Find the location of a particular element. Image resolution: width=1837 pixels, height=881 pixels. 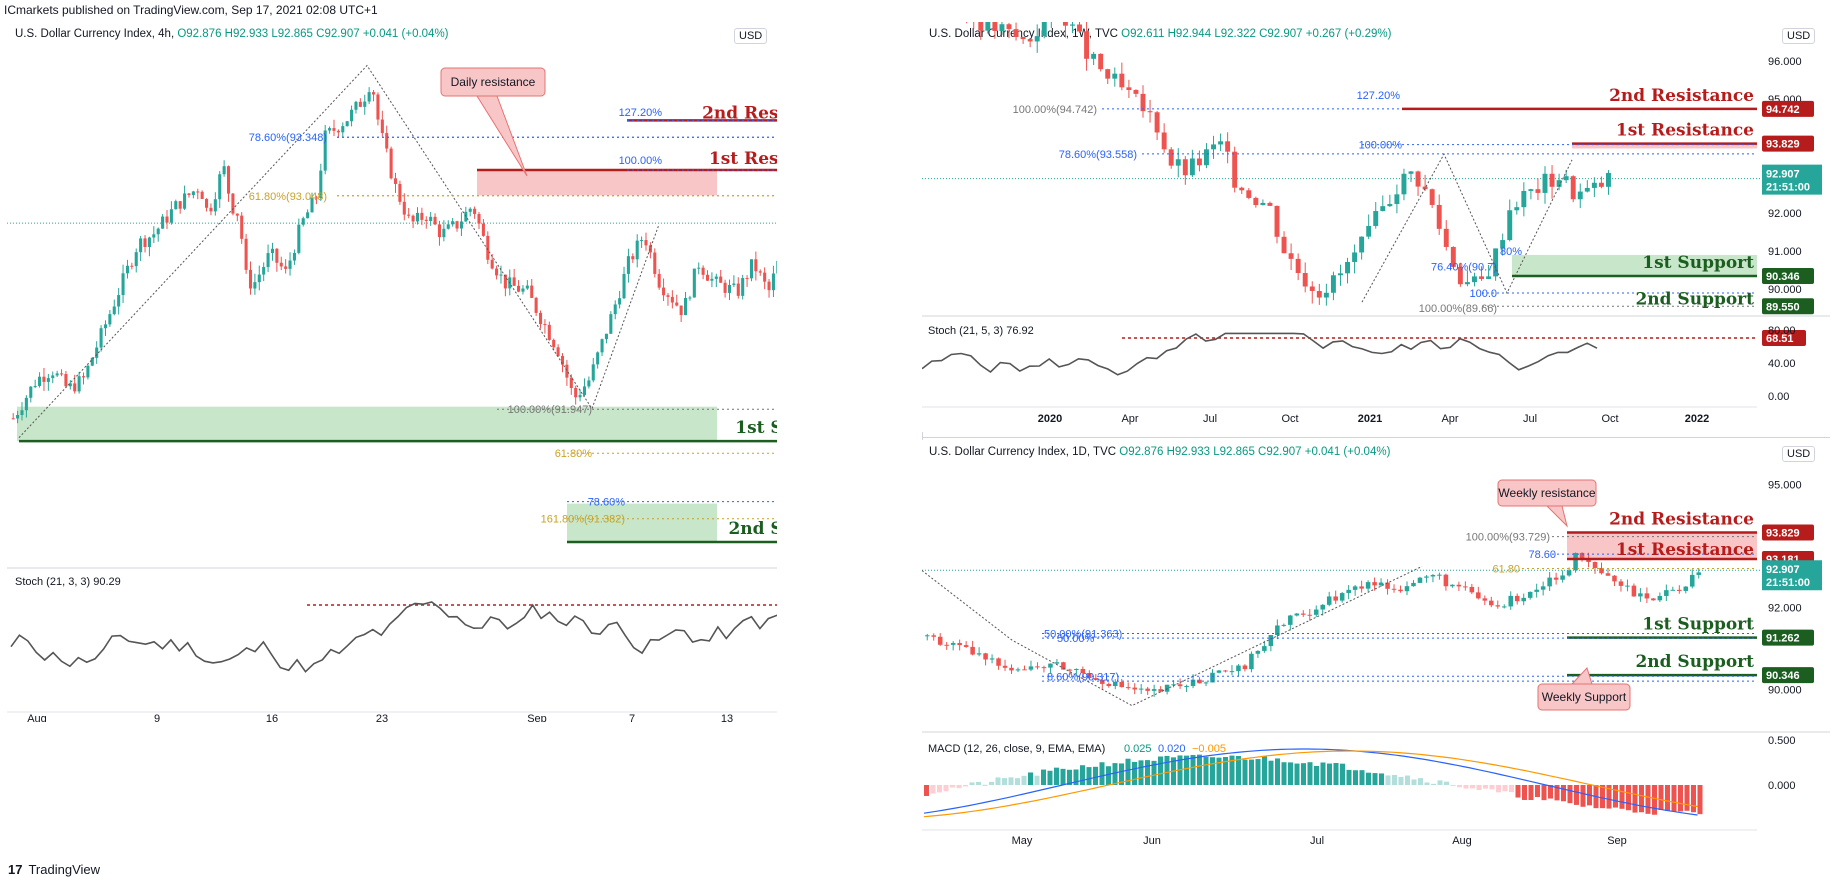

open-value: O92.876 is located at coordinates (1141, 452).